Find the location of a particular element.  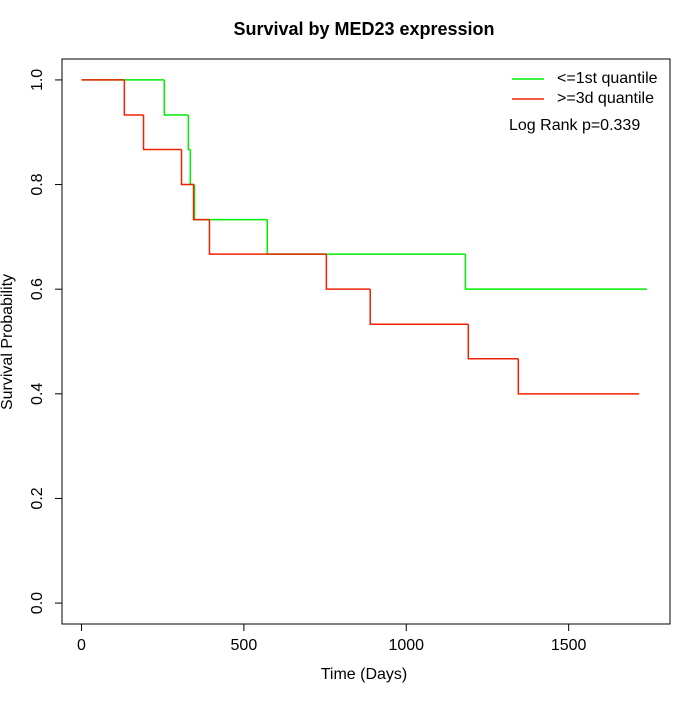

x-tick-label: 0 is located at coordinates (81, 645).